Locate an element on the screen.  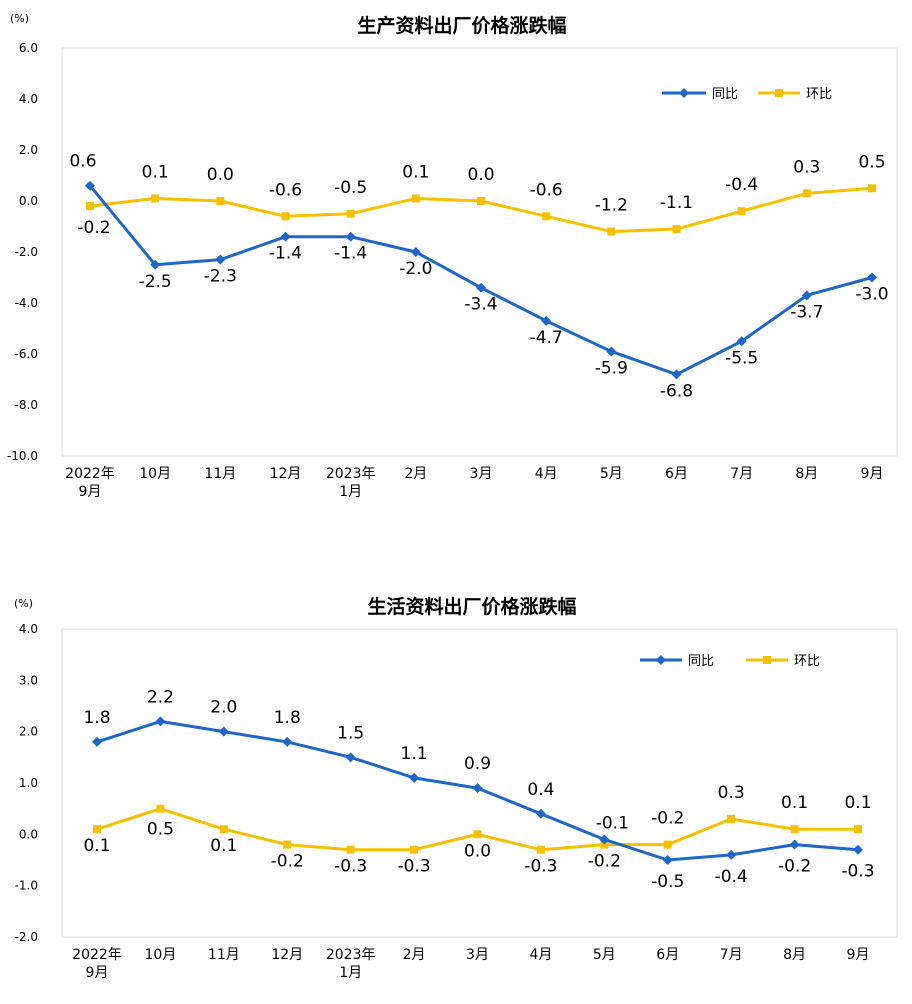
data-label: -0.3 is located at coordinates (857, 872).